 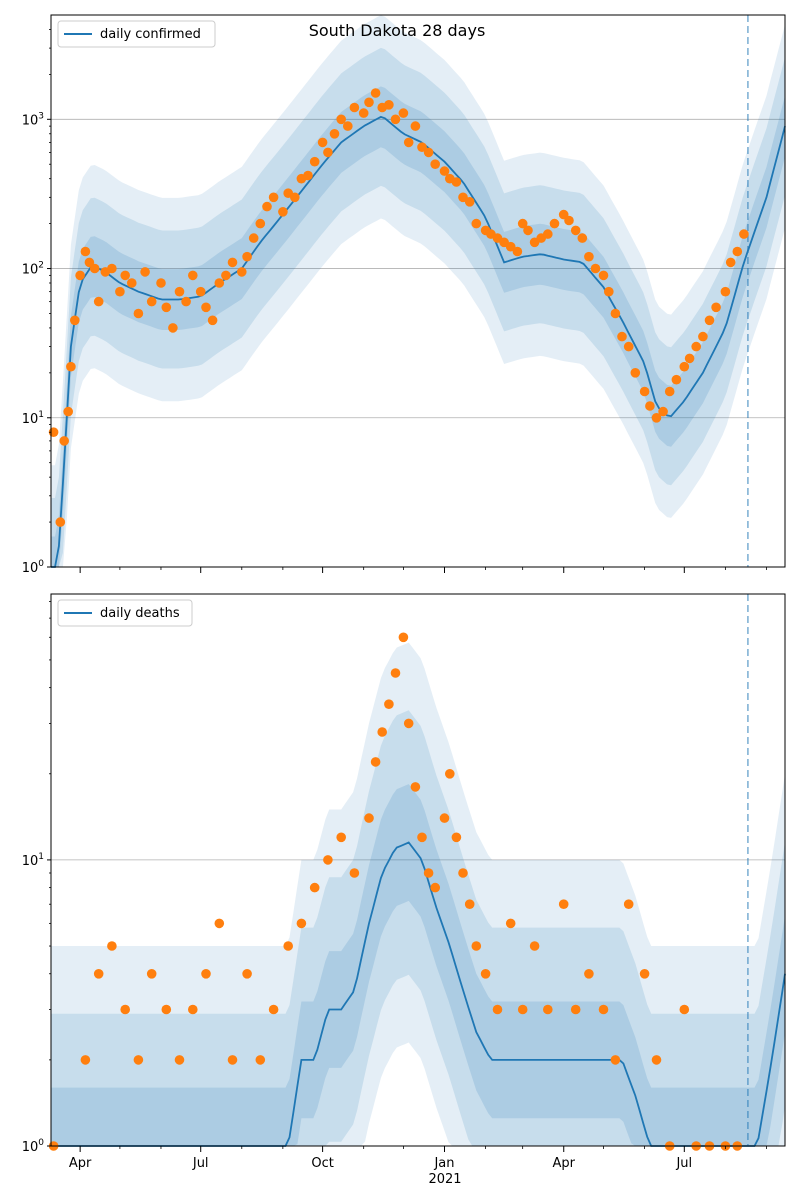 What do you see at coordinates (125, 613) in the screenshot?
I see `deaths-legend: daily deaths` at bounding box center [125, 613].